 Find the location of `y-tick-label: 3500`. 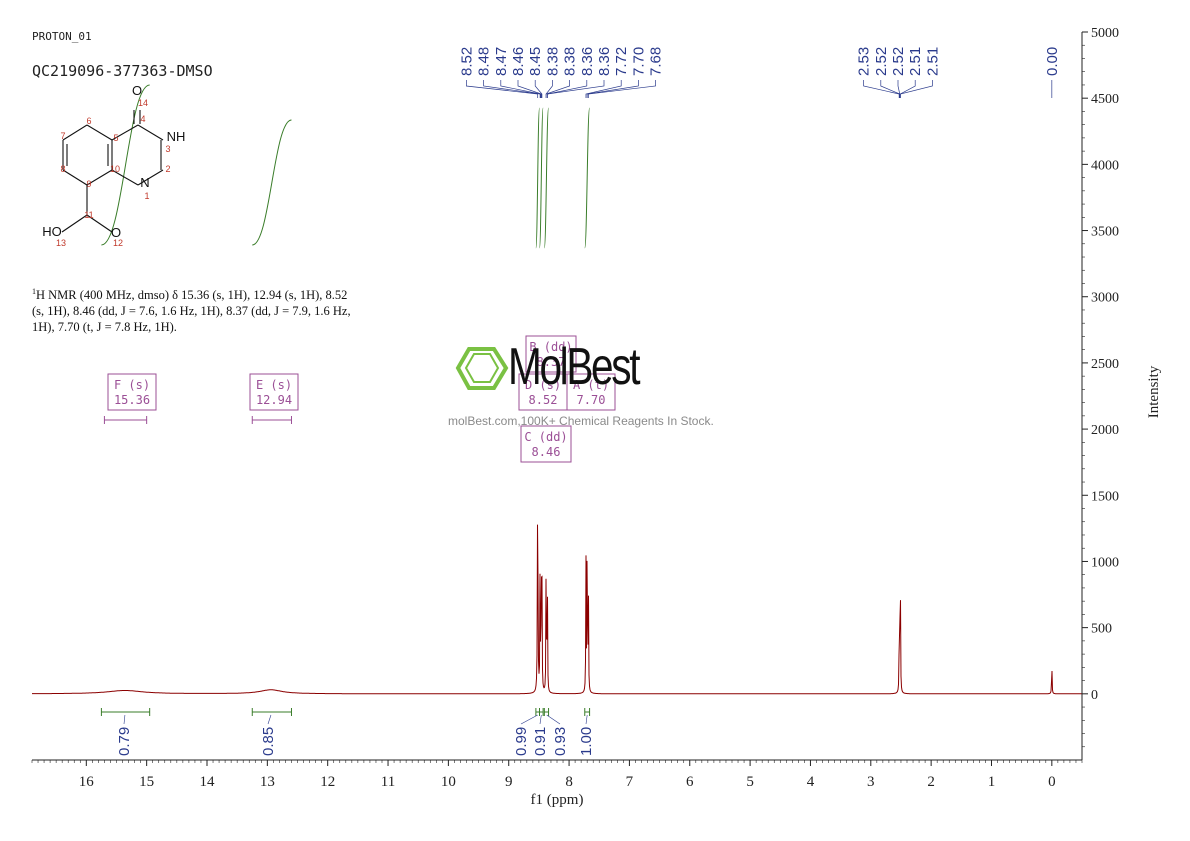

y-tick-label: 3500 is located at coordinates (1105, 232).